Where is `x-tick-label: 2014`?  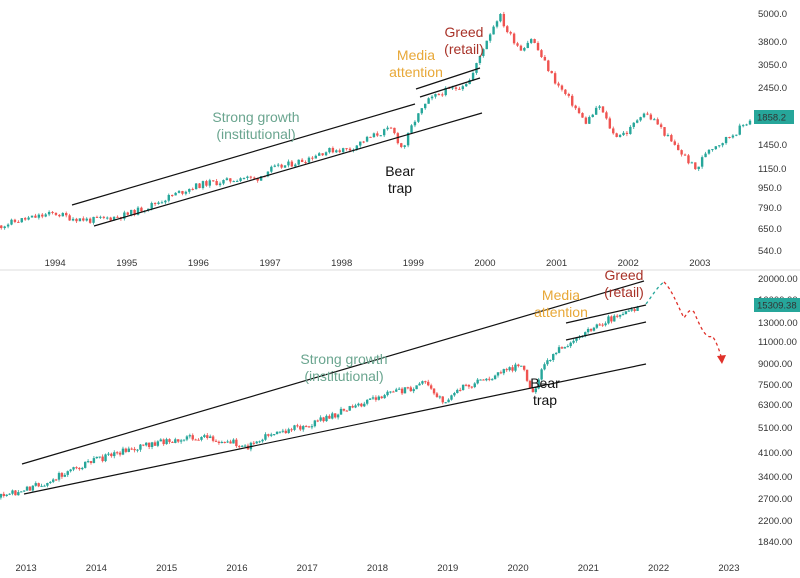 x-tick-label: 2014 is located at coordinates (96, 568).